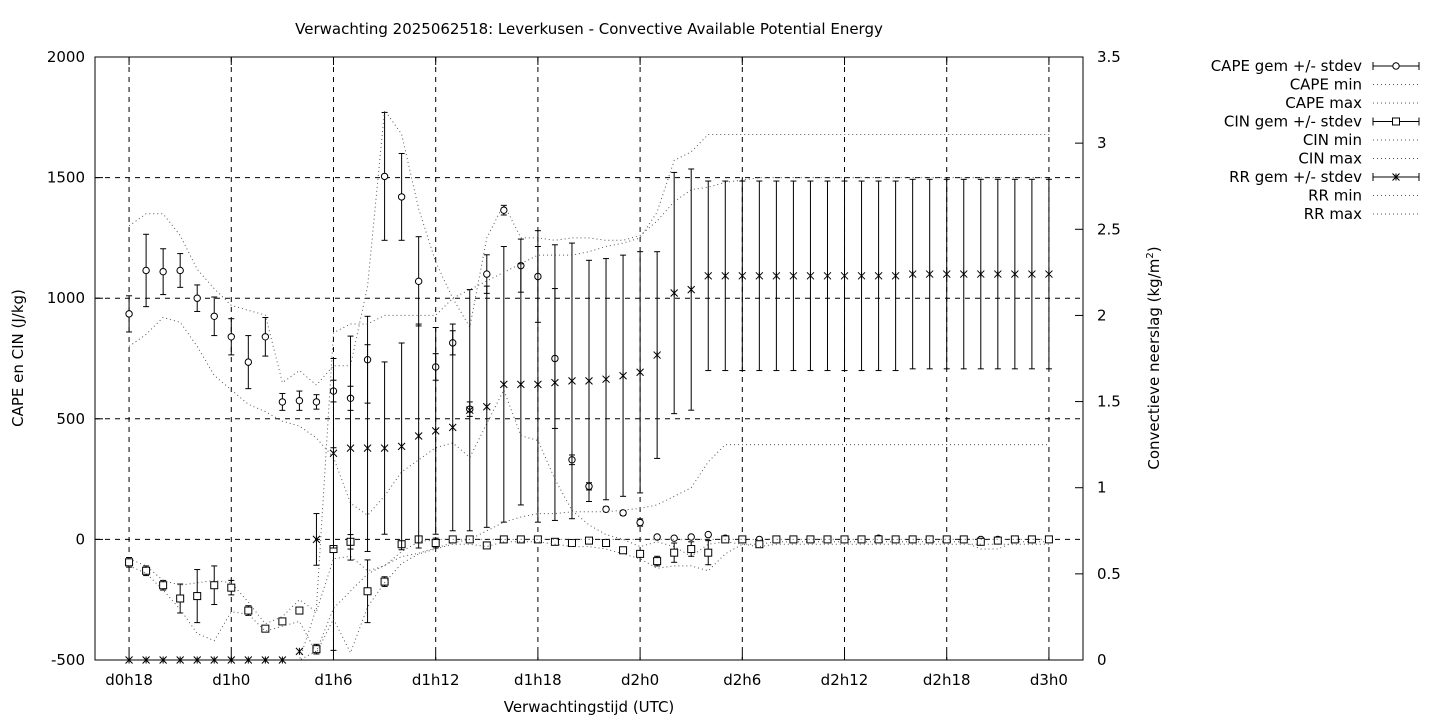  I want to click on x-tick-label: d2h6, so click(742, 680).